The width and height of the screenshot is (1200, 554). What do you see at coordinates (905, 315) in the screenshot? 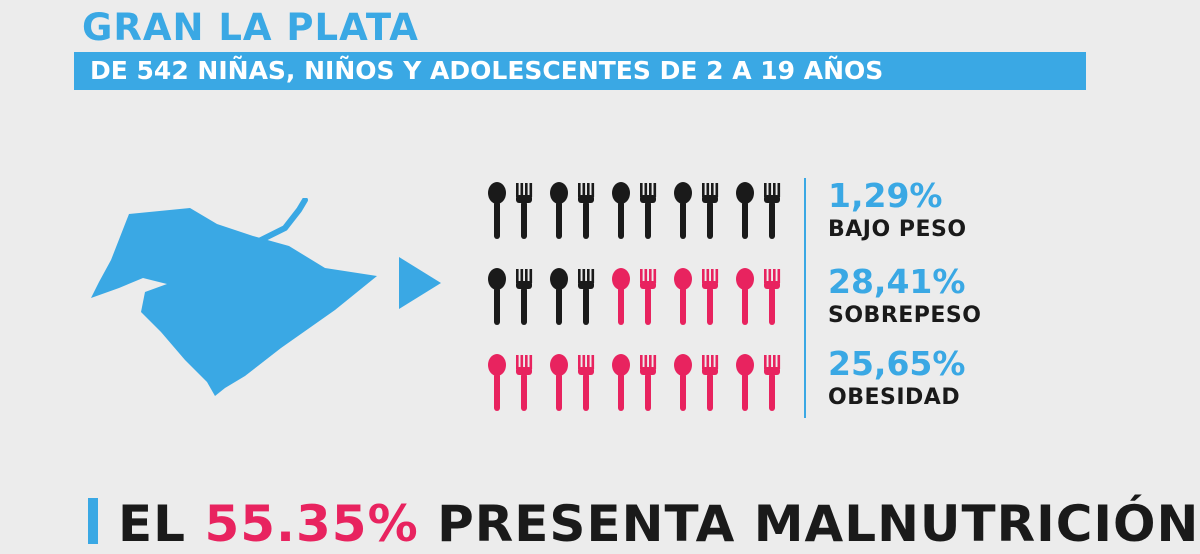
I see `stat-label: SOBREPESO` at bounding box center [905, 315].